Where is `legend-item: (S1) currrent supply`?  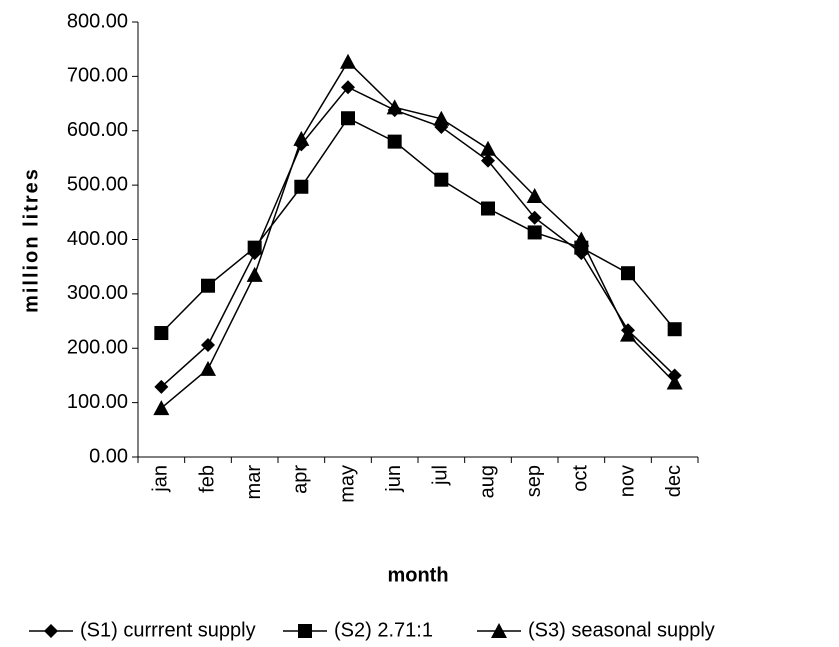 legend-item: (S1) currrent supply is located at coordinates (142, 630).